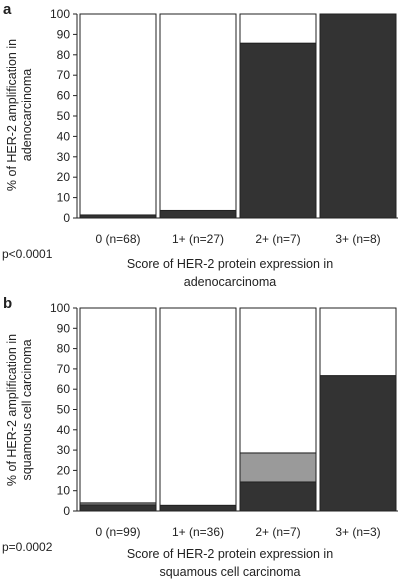 This screenshot has height=580, width=404. I want to click on y-axis-title: squamous cell carcinoma, so click(27, 409).